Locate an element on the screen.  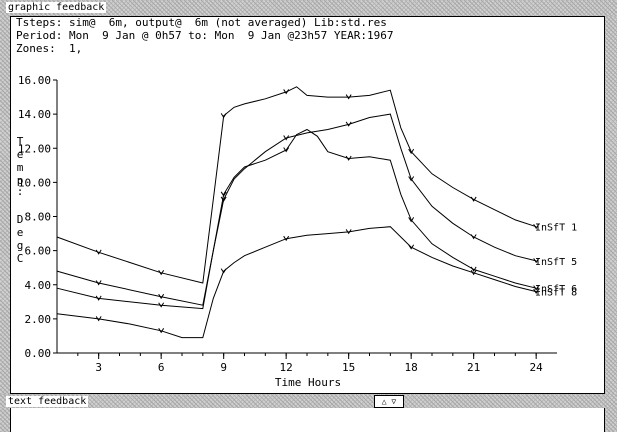
y-axis-label-char: C is located at coordinates (20, 258).